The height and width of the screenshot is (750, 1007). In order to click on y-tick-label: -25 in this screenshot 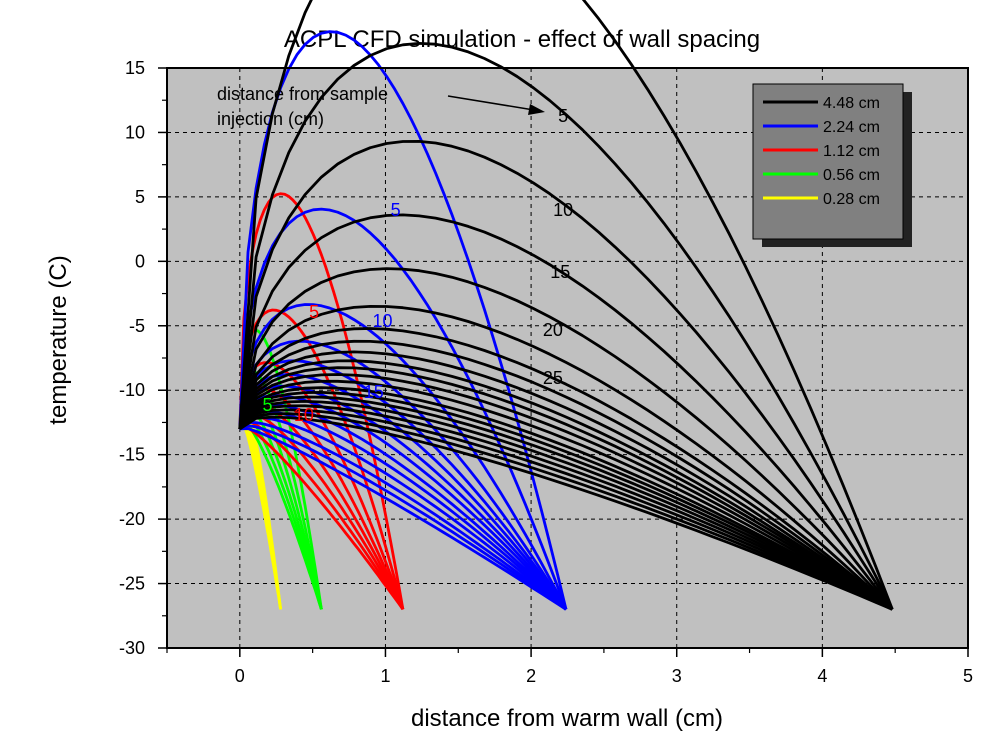, I will do `click(132, 584)`.